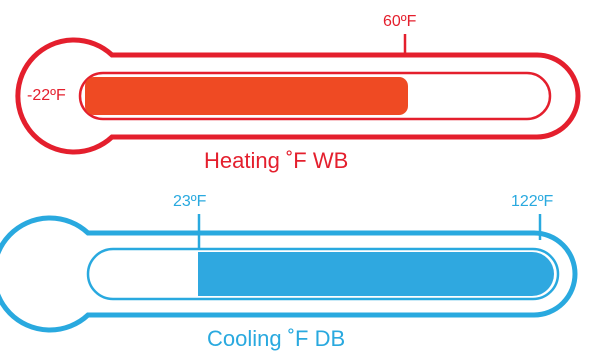 The height and width of the screenshot is (363, 589). I want to click on heating-title: Heating ˚F WB, so click(276, 160).